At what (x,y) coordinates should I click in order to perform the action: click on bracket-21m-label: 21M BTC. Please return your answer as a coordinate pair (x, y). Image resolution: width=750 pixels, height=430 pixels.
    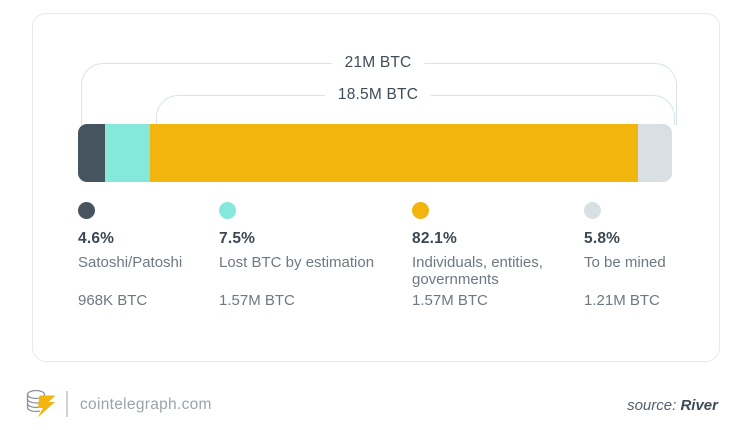
    Looking at the image, I should click on (378, 63).